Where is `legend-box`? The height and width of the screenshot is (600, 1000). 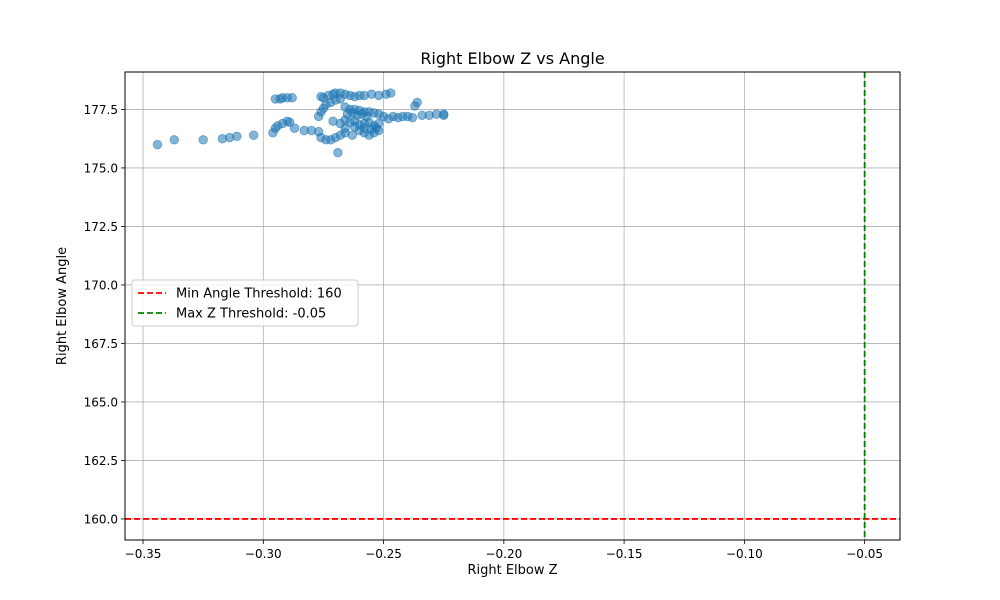
legend-box is located at coordinates (245, 303).